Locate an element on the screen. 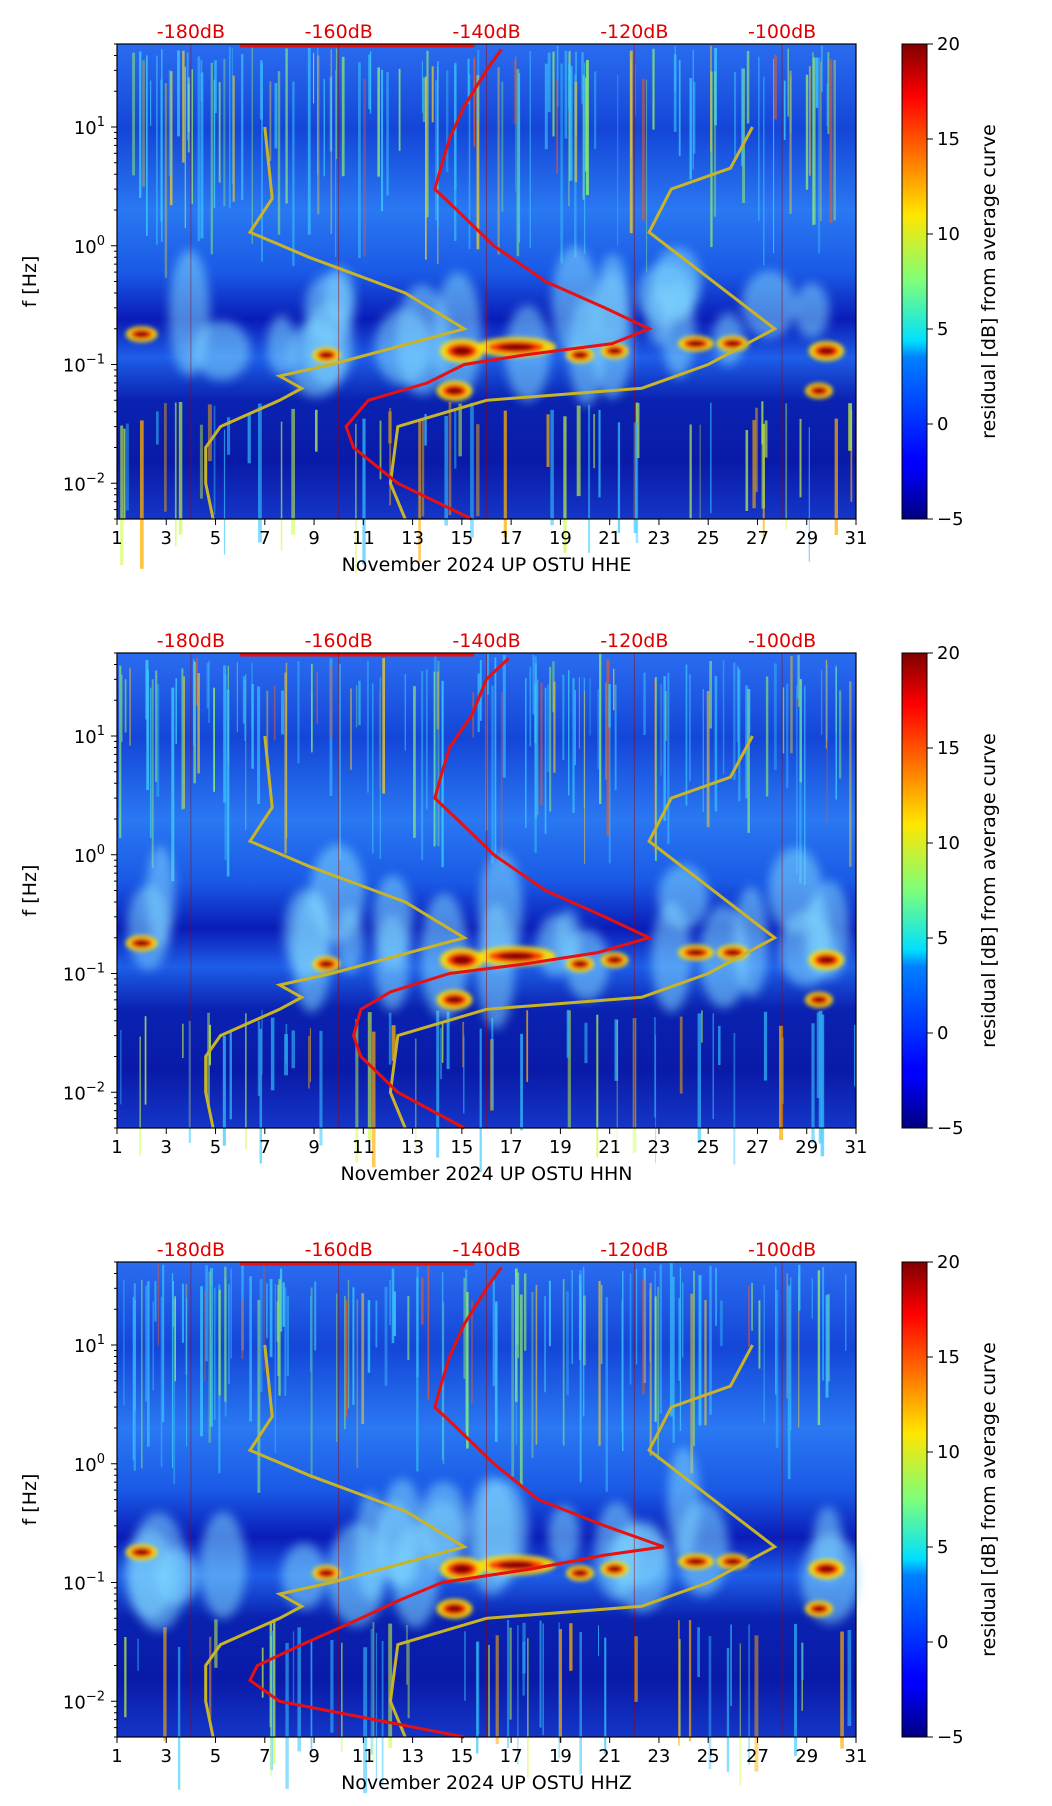 The width and height of the screenshot is (1052, 1806). x-tick-label: 23 is located at coordinates (658, 1147).